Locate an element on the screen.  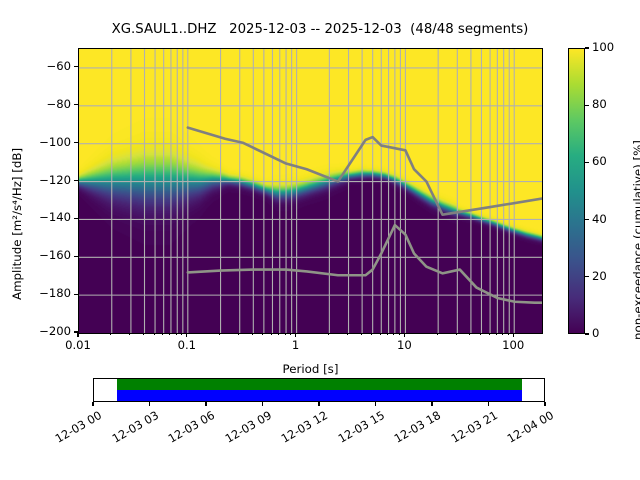
colorbar-tick-label: 20 is located at coordinates (599, 276).